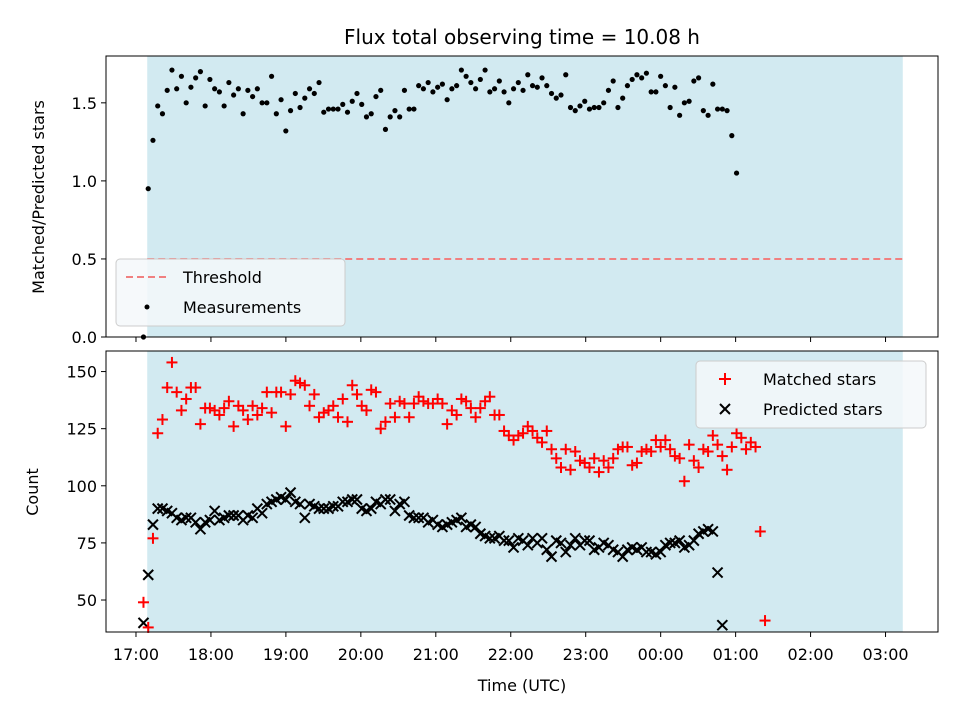 This screenshot has width=960, height=720. I want to click on legend-matched-swatch, so click(725, 379).